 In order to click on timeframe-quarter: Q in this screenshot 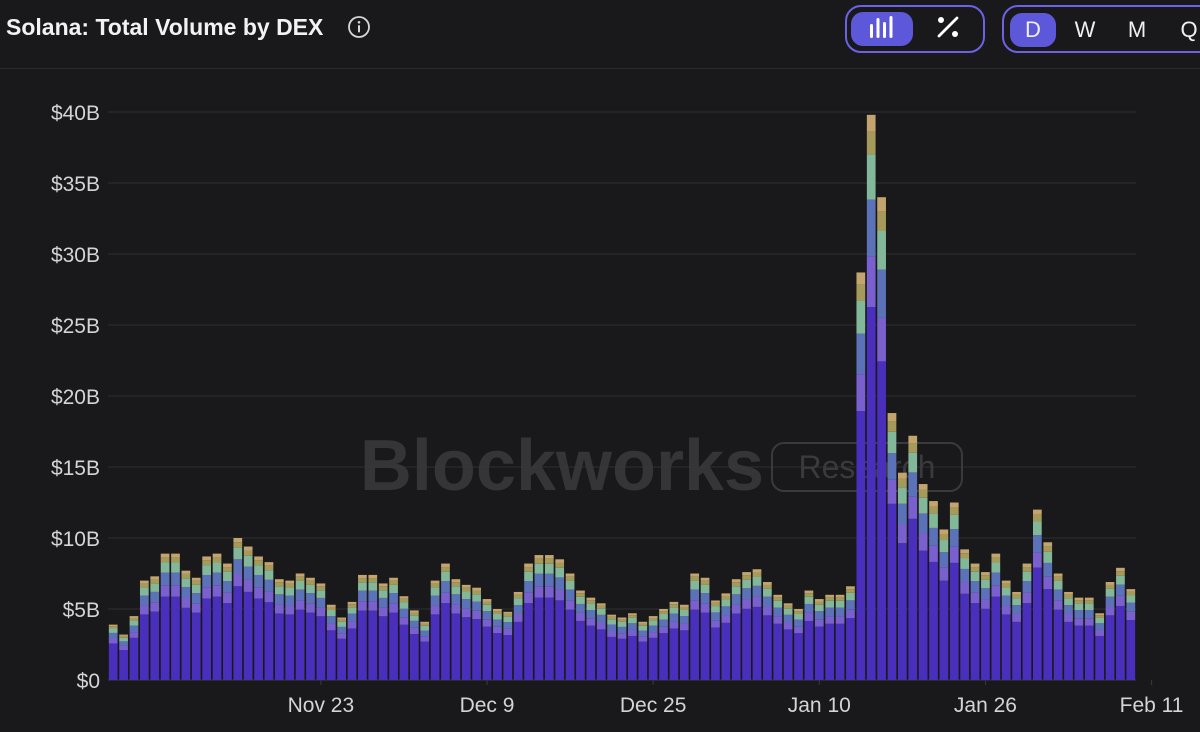, I will do `click(1189, 29)`.